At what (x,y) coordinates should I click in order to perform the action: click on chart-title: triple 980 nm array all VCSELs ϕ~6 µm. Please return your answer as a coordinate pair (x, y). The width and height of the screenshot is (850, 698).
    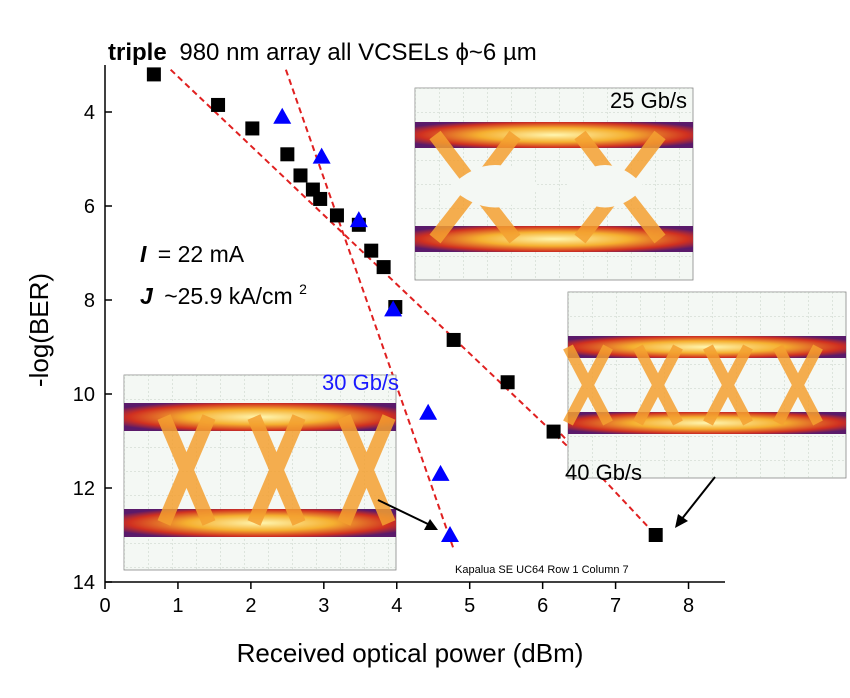
    Looking at the image, I should click on (322, 52).